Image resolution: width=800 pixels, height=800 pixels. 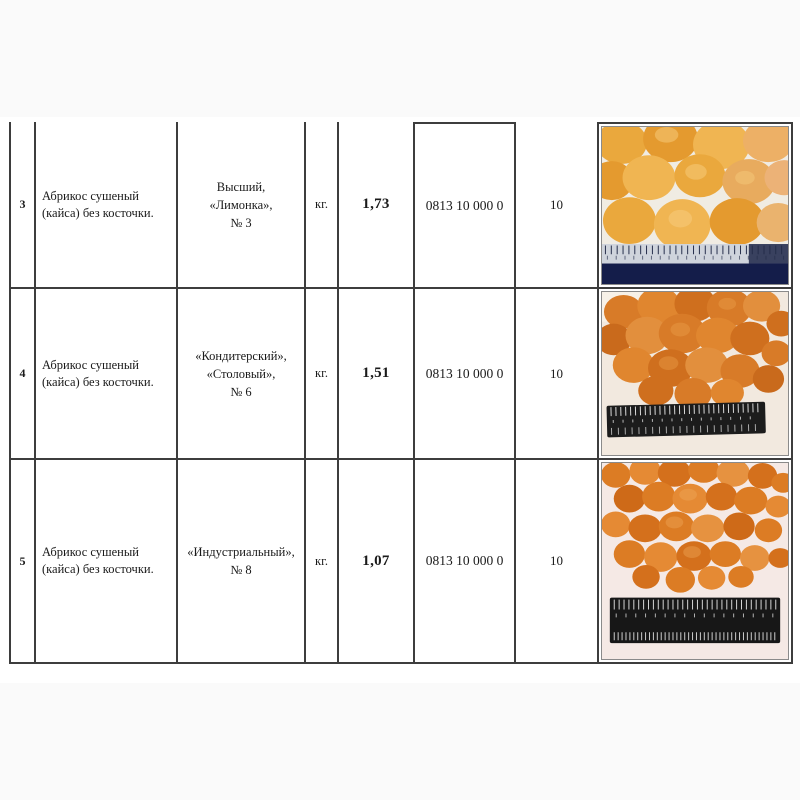 What do you see at coordinates (23, 374) in the screenshot?
I see `row-number: 4` at bounding box center [23, 374].